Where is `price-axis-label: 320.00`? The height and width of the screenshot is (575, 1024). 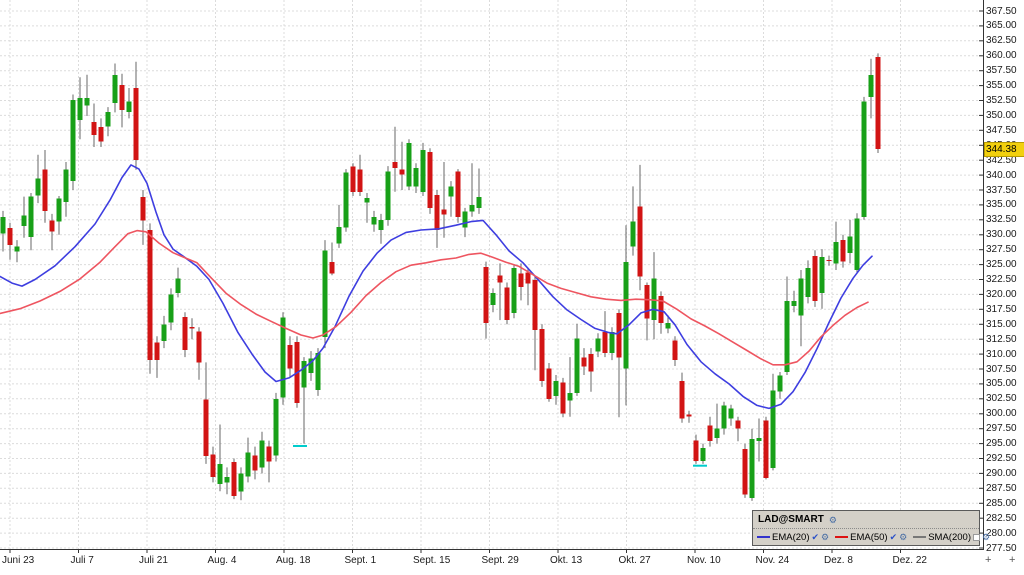
price-axis-label: 320.00 is located at coordinates (1001, 294).